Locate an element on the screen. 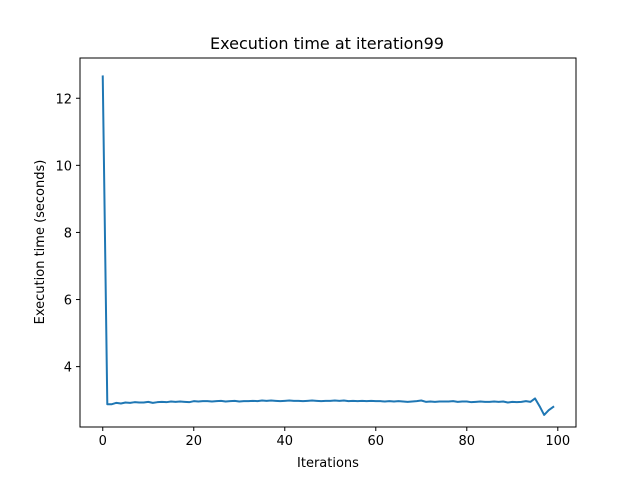 The width and height of the screenshot is (640, 480). x-tick-label: 40 is located at coordinates (284, 441).